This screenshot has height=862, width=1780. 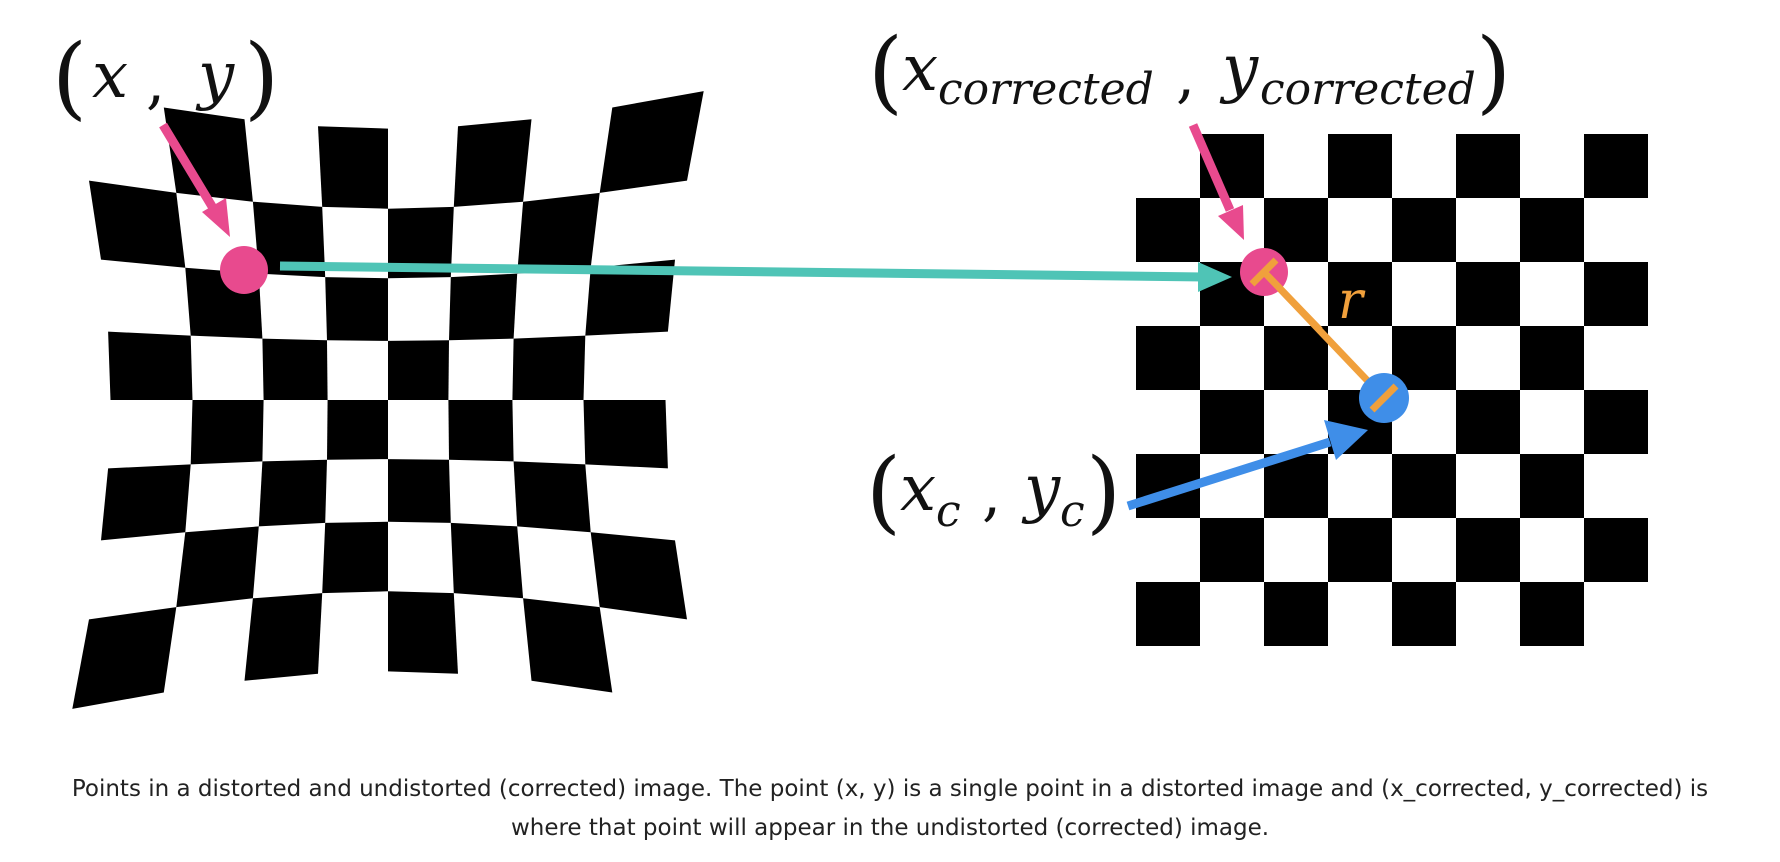 I want to click on mapping-arrow, so click(x=755, y=276).